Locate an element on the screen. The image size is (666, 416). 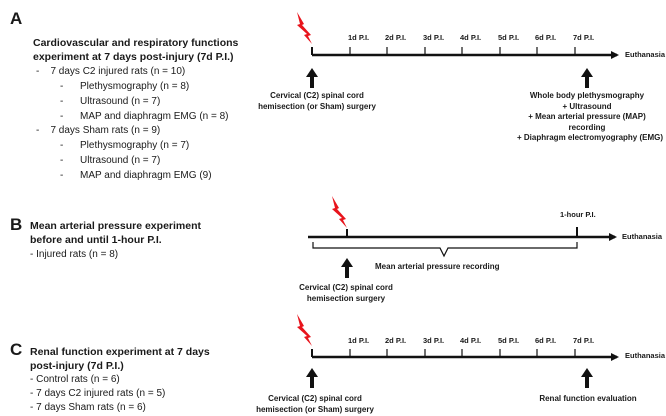
panel-a-group-2-label: 7 days Sham rats (n = 9) is located at coordinates (105, 130).